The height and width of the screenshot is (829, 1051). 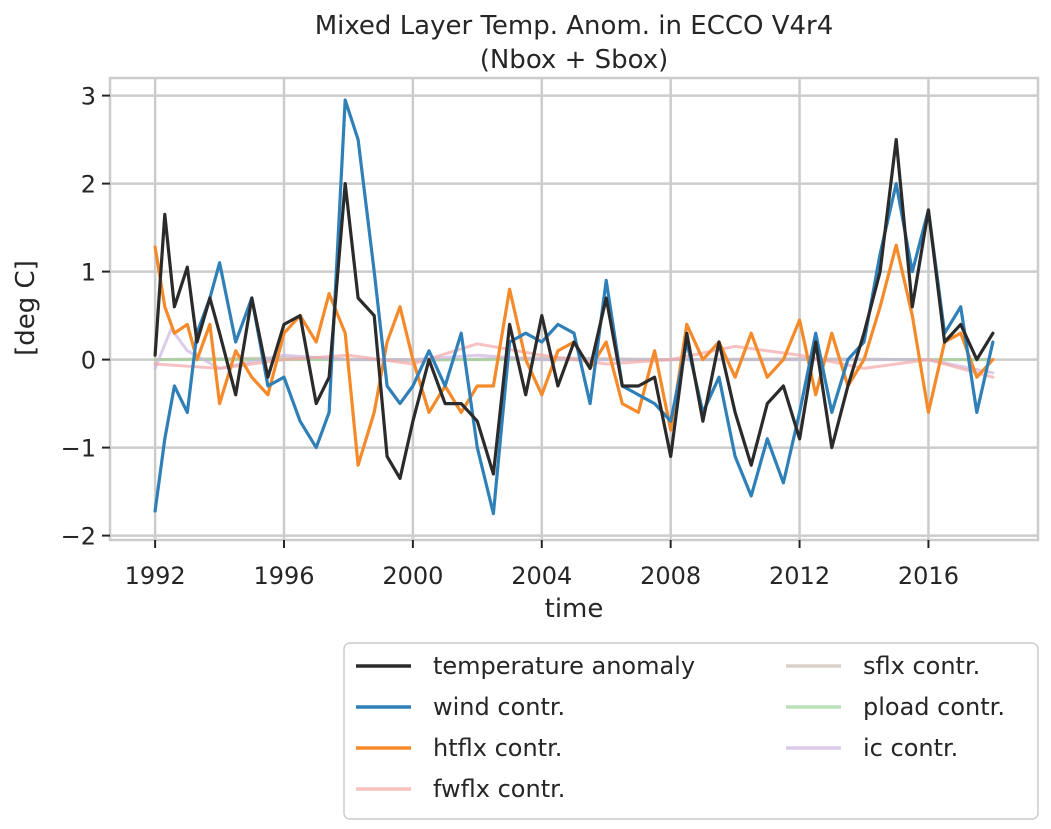 I want to click on y-tick-label: −2, so click(x=78, y=537).